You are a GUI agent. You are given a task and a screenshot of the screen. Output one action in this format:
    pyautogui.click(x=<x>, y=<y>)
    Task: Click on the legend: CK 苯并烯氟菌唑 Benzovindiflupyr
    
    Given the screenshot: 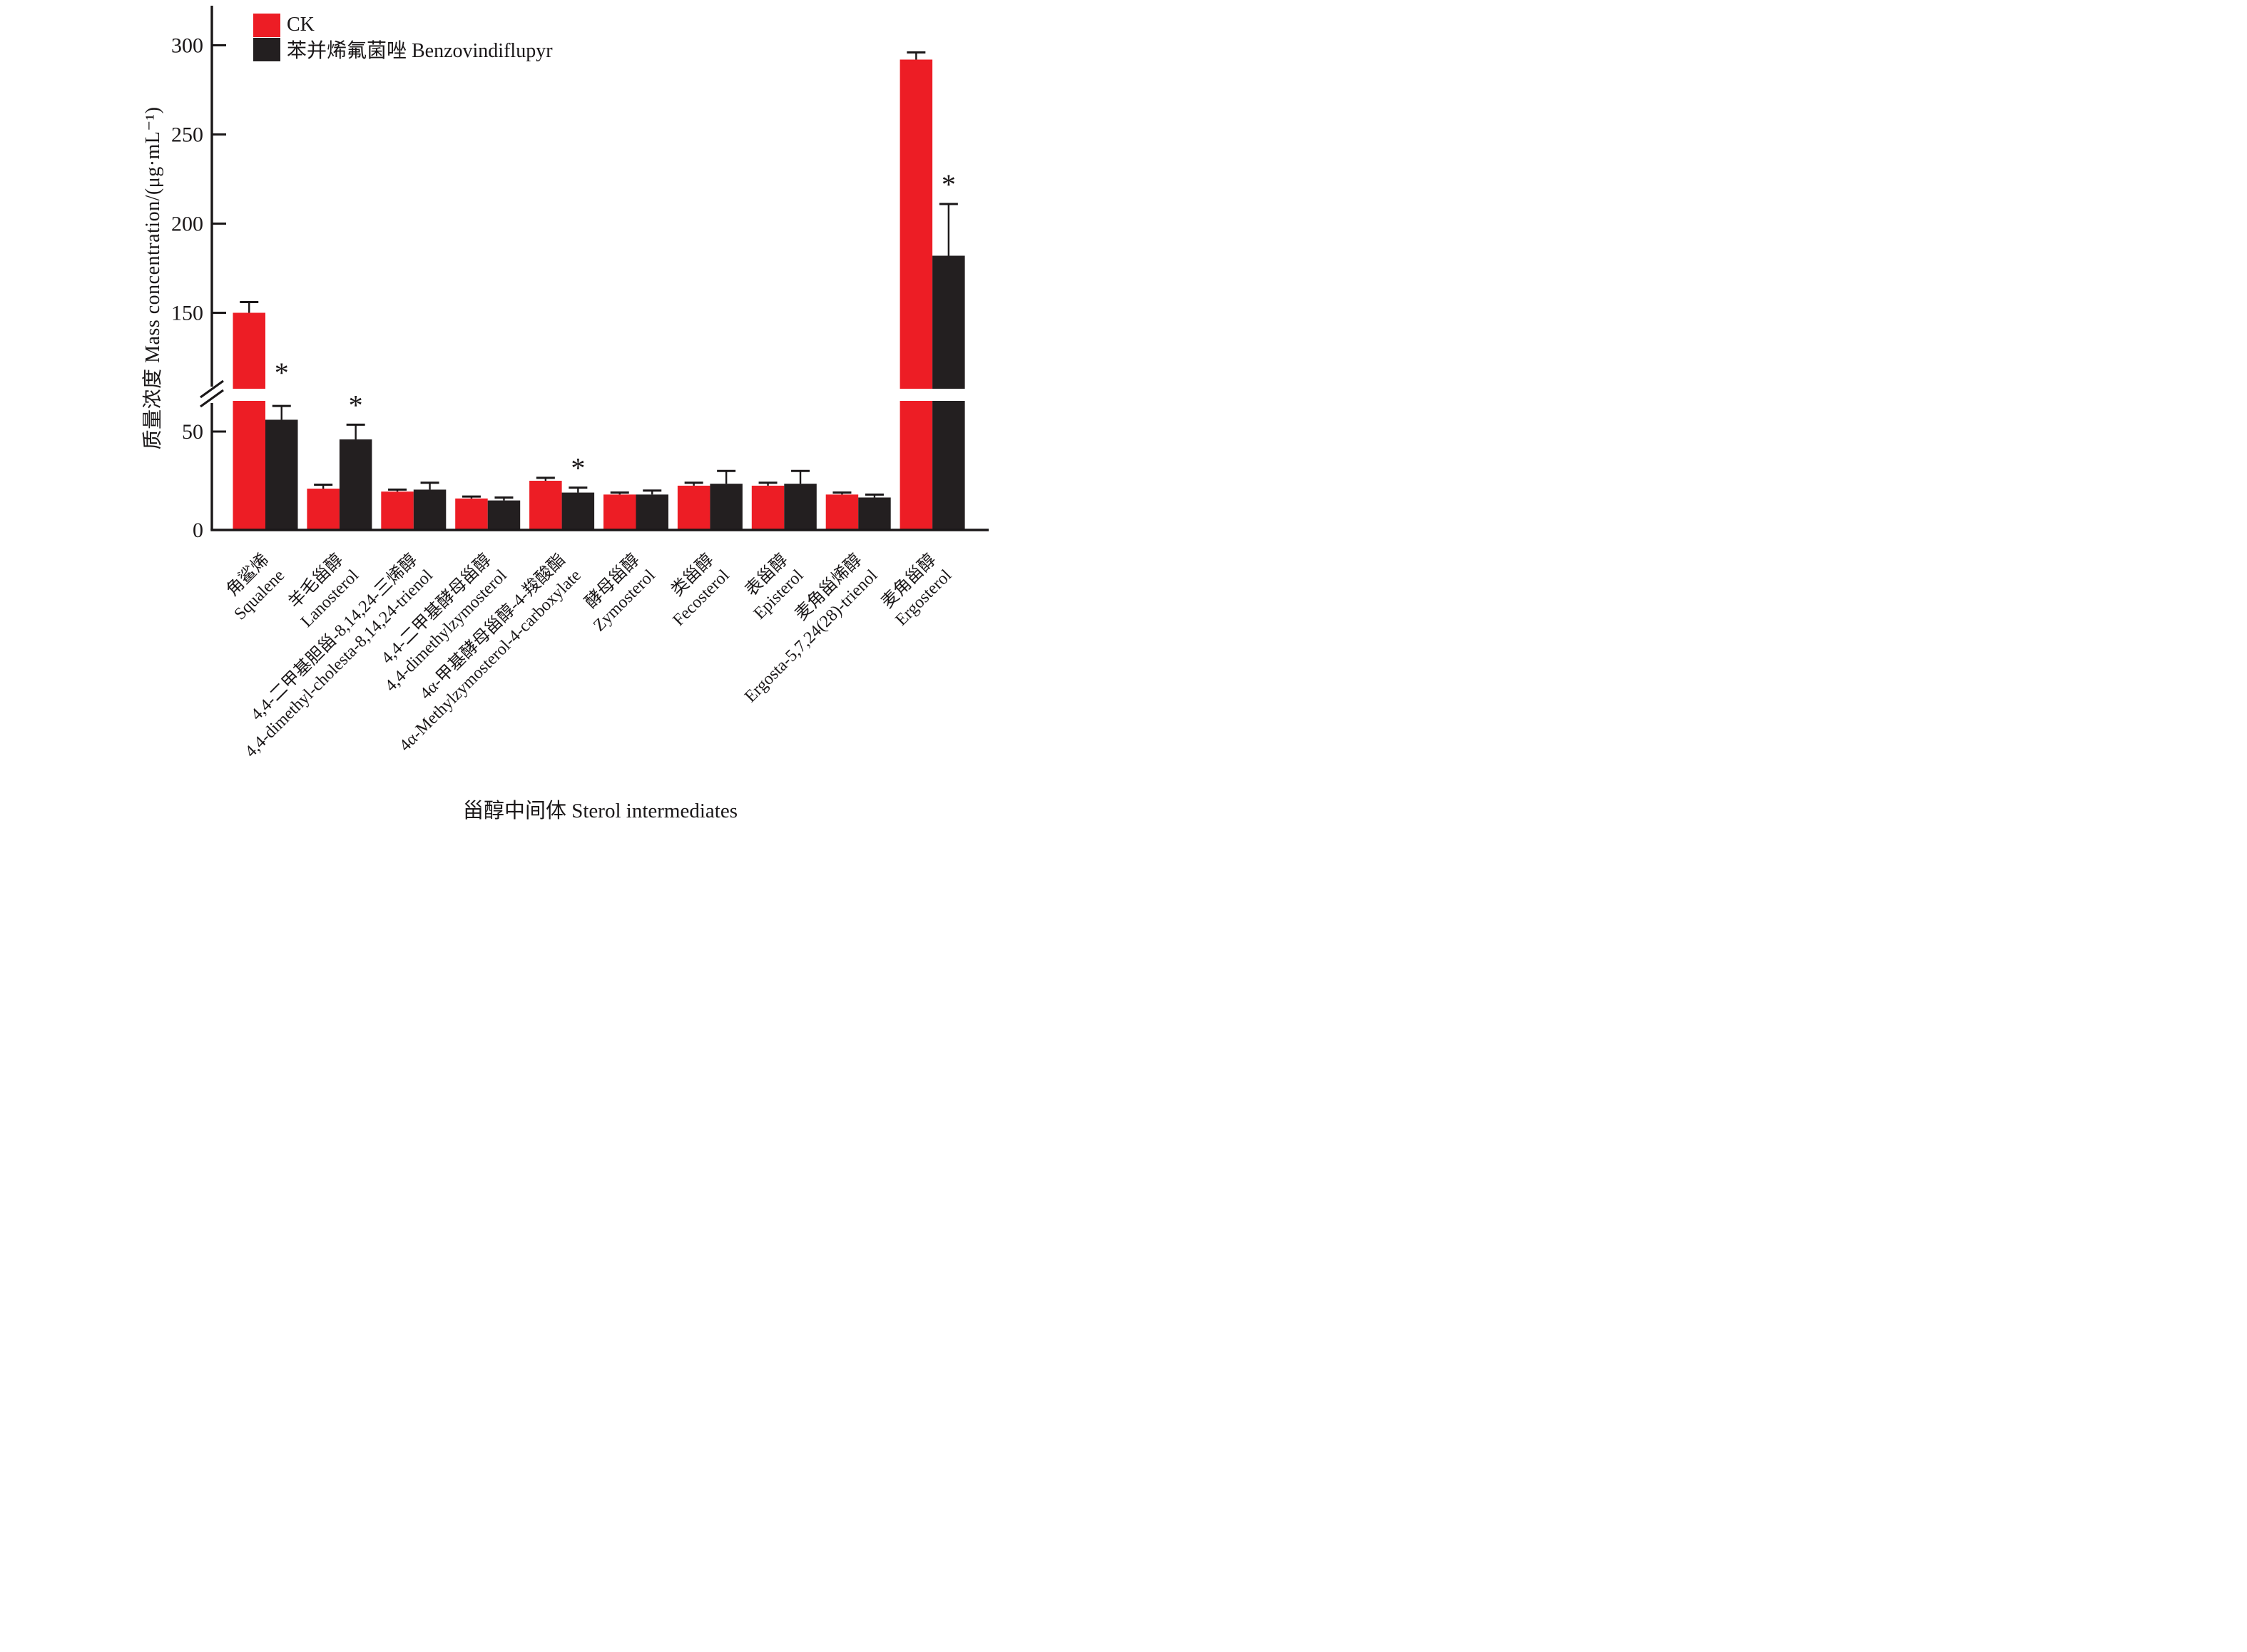 What is the action you would take?
    pyautogui.click(x=403, y=37)
    